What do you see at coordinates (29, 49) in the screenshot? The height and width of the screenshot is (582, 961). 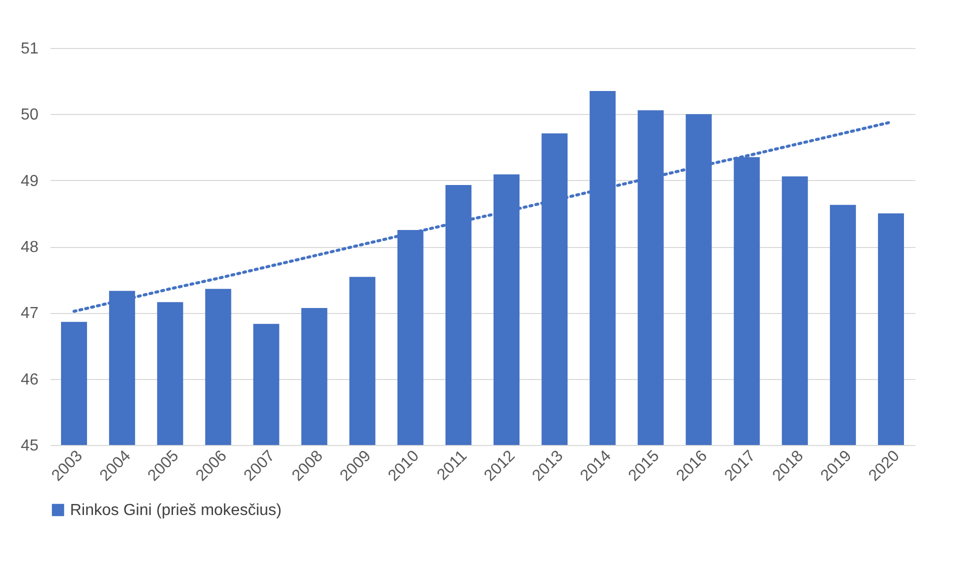 I see `y-tick-label: 51` at bounding box center [29, 49].